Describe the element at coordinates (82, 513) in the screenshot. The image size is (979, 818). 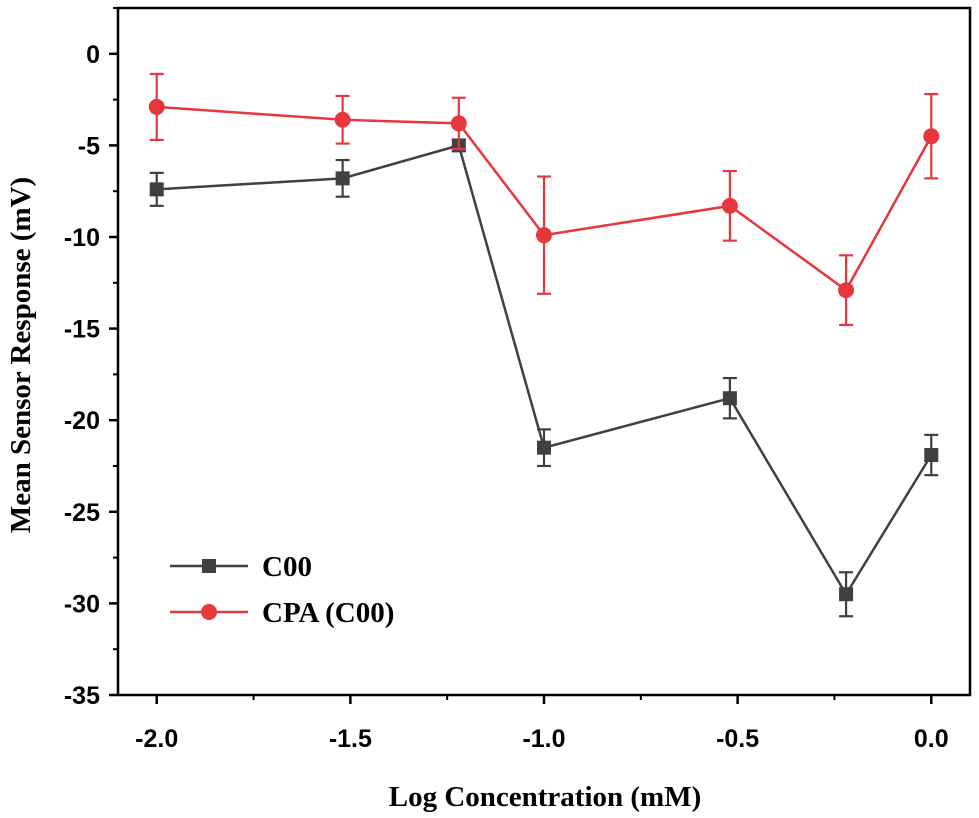
I see `y-tick-label: -25` at that location.